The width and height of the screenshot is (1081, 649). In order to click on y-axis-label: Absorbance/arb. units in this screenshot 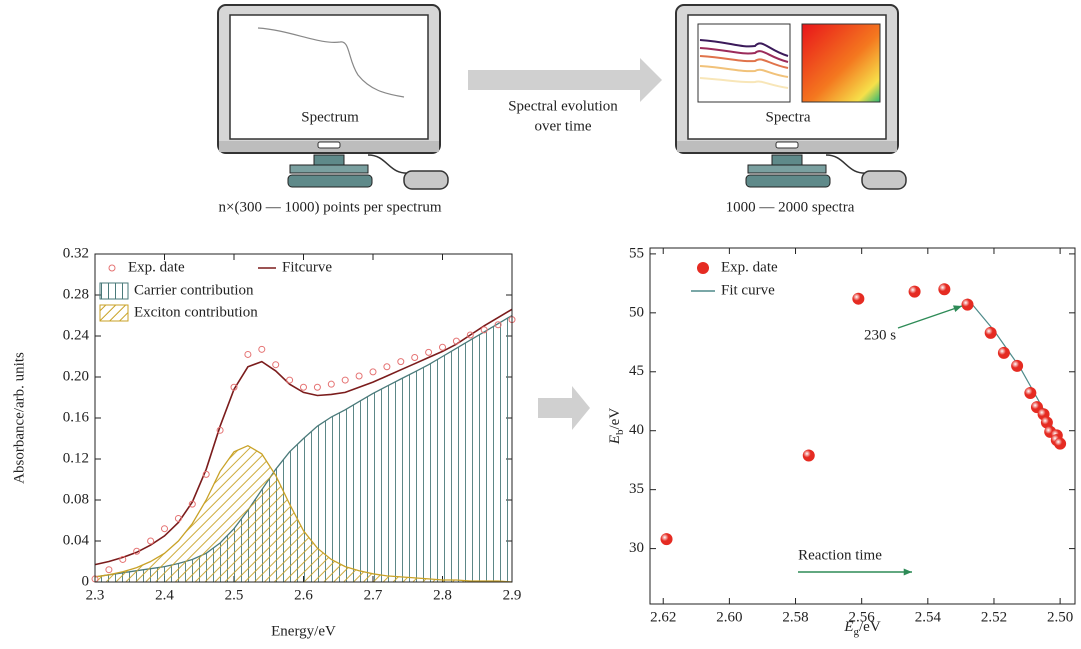, I will do `click(19, 418)`.